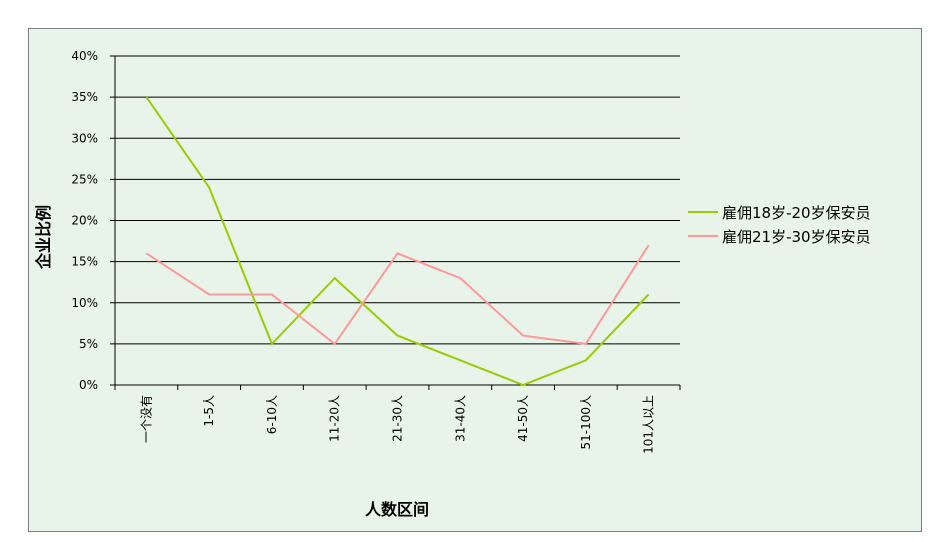 The height and width of the screenshot is (542, 948). Describe the element at coordinates (523, 418) in the screenshot. I see `x-tick-label: 41-50人` at that location.